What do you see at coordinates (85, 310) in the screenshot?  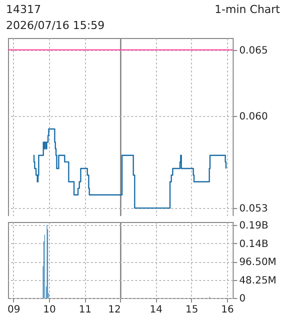 I see `x-tick-label: 11` at bounding box center [85, 310].